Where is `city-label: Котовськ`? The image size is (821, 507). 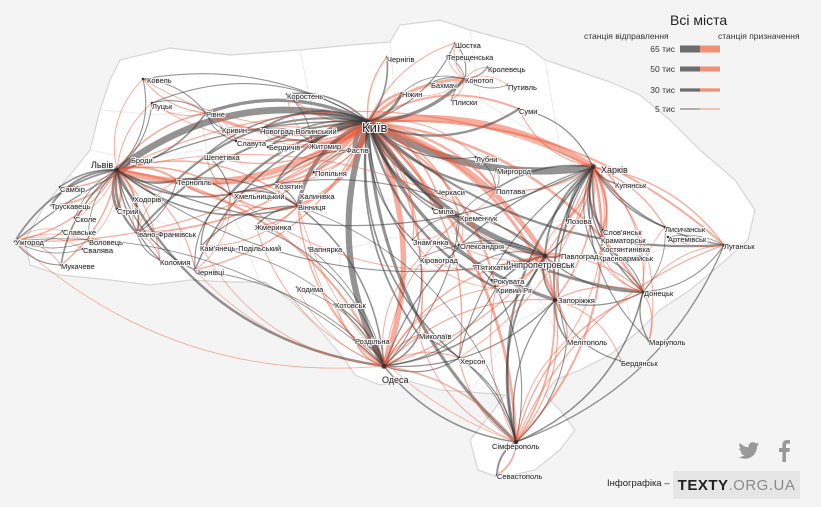 city-label: Котовськ is located at coordinates (350, 305).